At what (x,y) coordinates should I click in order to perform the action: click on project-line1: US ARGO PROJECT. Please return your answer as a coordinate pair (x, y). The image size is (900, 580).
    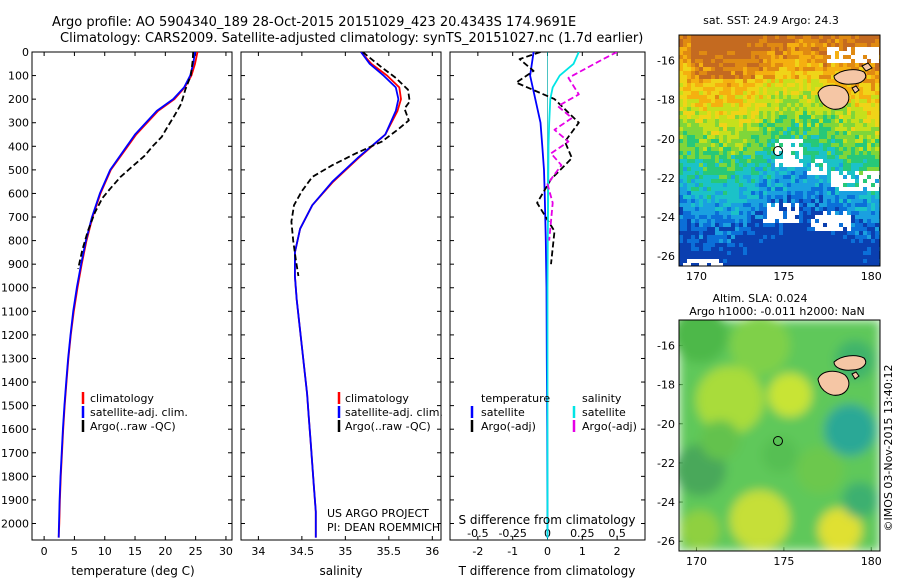
    Looking at the image, I should click on (378, 513).